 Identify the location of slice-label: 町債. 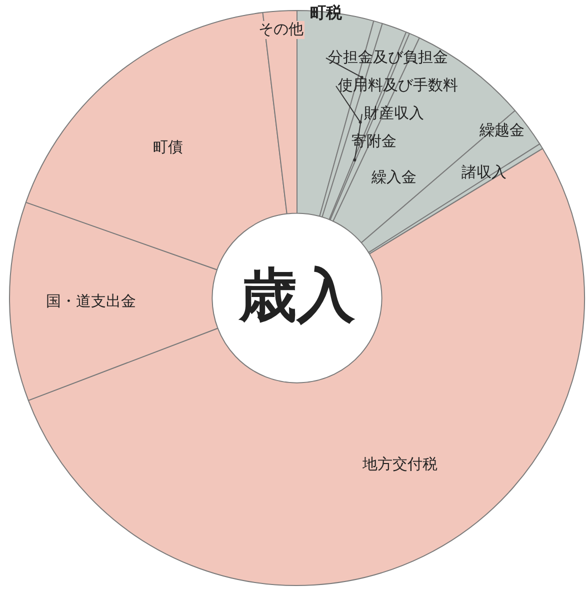
(168, 147).